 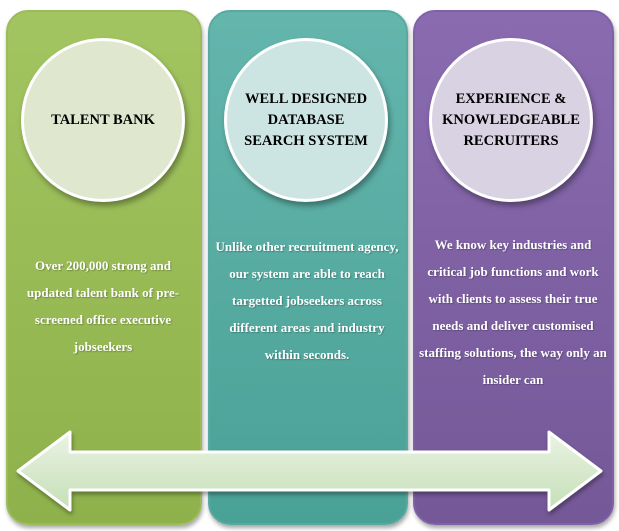 I want to click on double-arrow-icon, so click(x=309, y=471).